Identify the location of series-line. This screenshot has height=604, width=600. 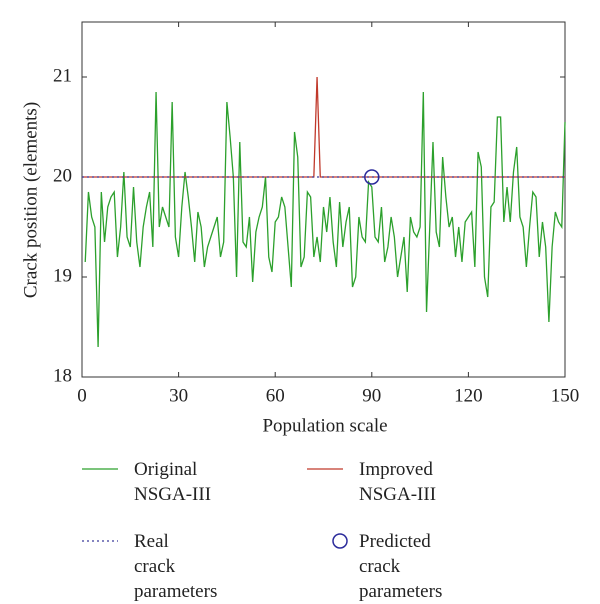
(323, 127).